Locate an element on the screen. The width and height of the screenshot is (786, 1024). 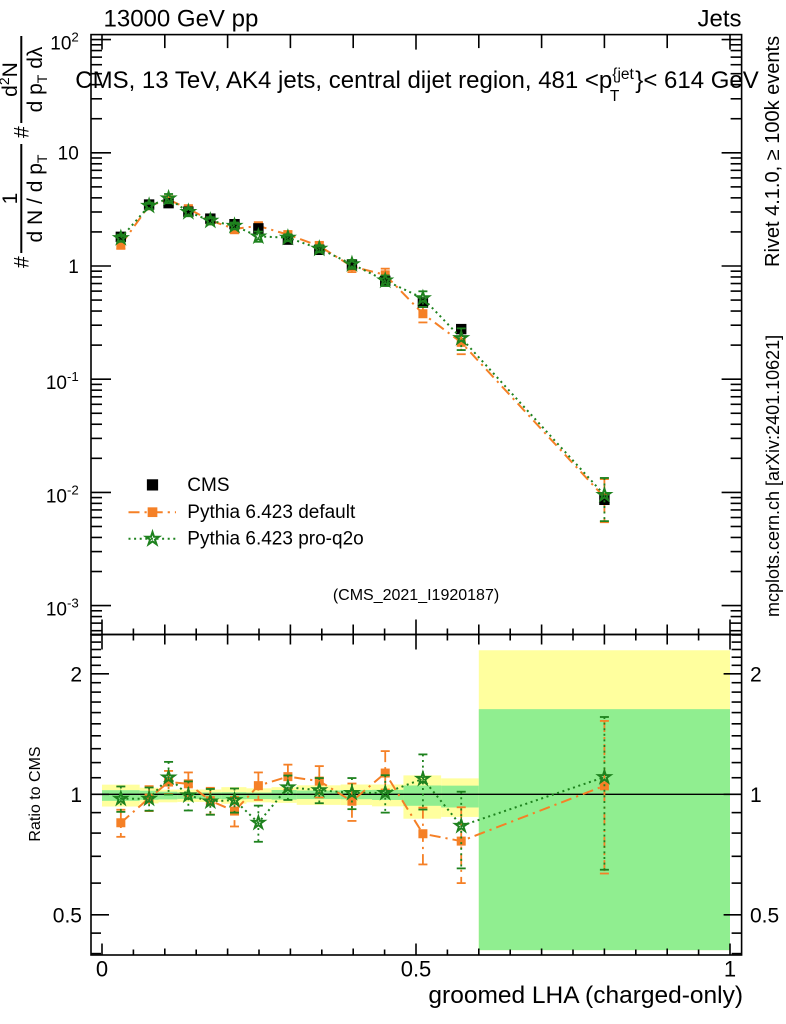
ratio-y-axis-label: Ratio to CMS is located at coordinates (35, 793).